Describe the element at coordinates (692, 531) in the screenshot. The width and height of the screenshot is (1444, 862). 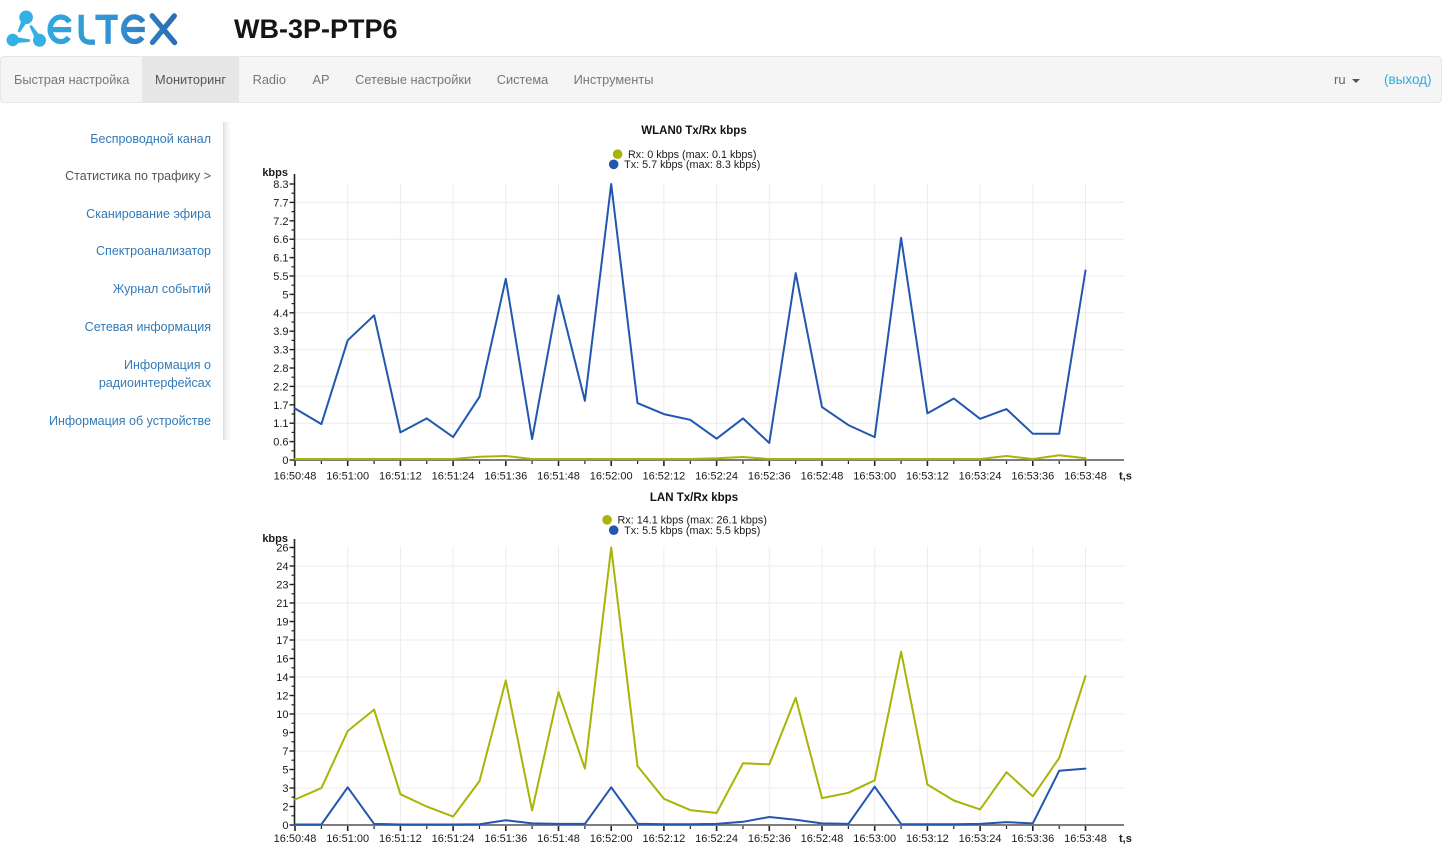
I see `svg-text: Tx: 5.5 kbps (max: 5.5 kbps)` at that location.